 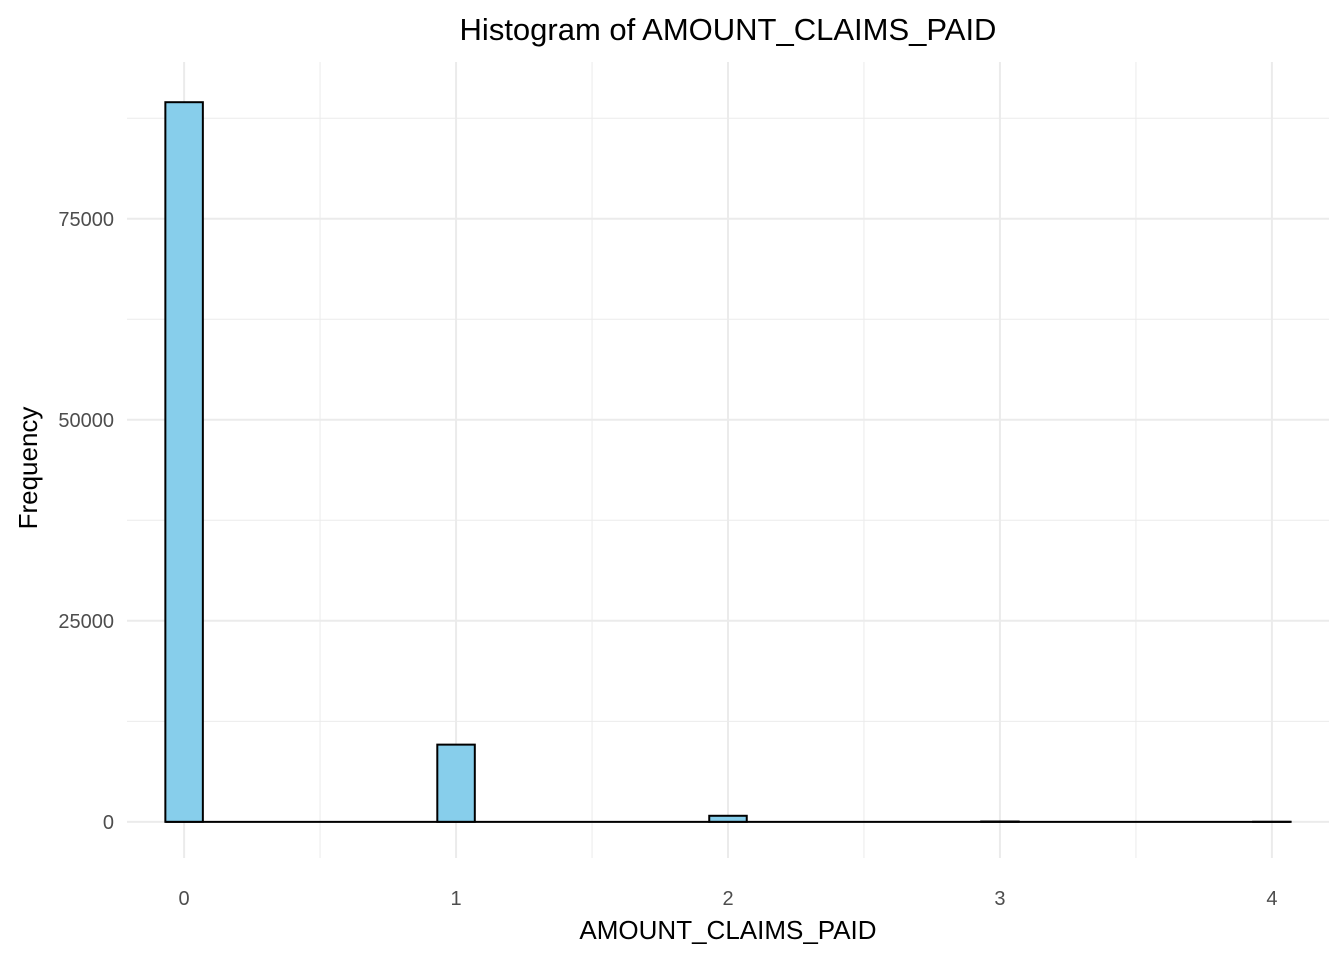 What do you see at coordinates (108, 823) in the screenshot?
I see `y-tick-label: 0` at bounding box center [108, 823].